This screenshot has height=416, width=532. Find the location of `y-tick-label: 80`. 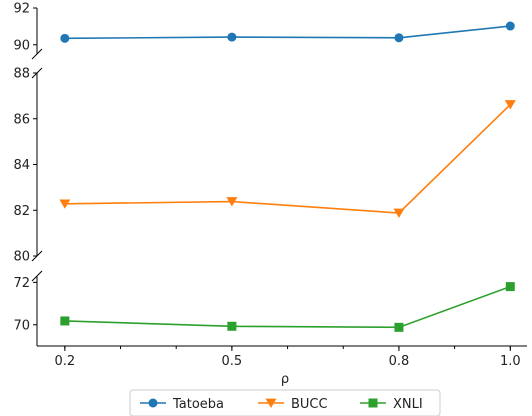

y-tick-label: 80 is located at coordinates (21, 257).